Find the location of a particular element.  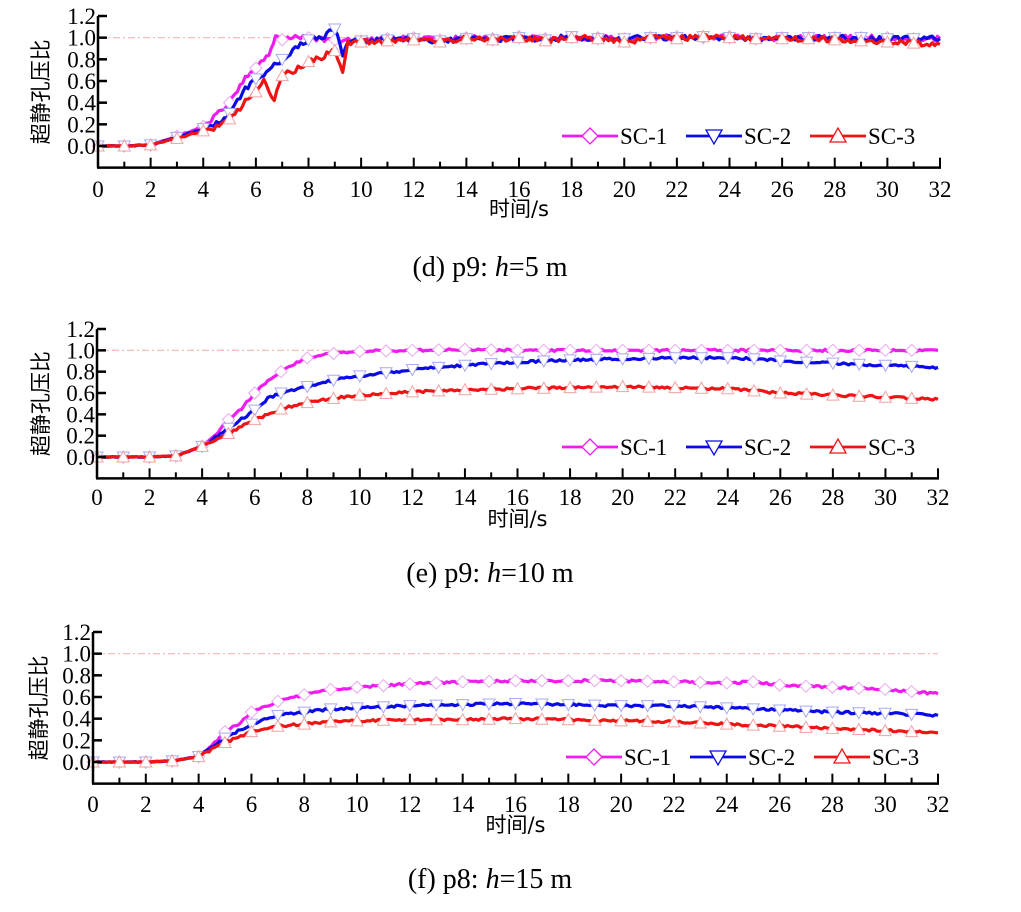

x-tick-label: 32 is located at coordinates (938, 497).